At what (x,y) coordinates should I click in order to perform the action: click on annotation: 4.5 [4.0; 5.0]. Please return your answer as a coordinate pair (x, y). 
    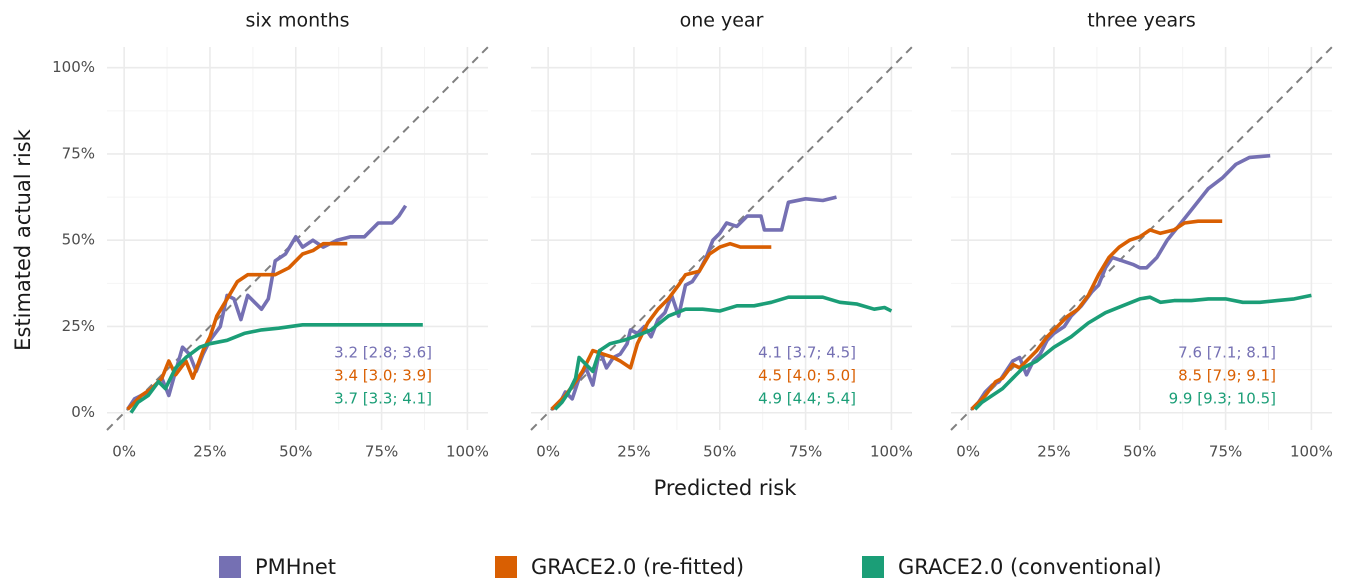
    Looking at the image, I should click on (807, 376).